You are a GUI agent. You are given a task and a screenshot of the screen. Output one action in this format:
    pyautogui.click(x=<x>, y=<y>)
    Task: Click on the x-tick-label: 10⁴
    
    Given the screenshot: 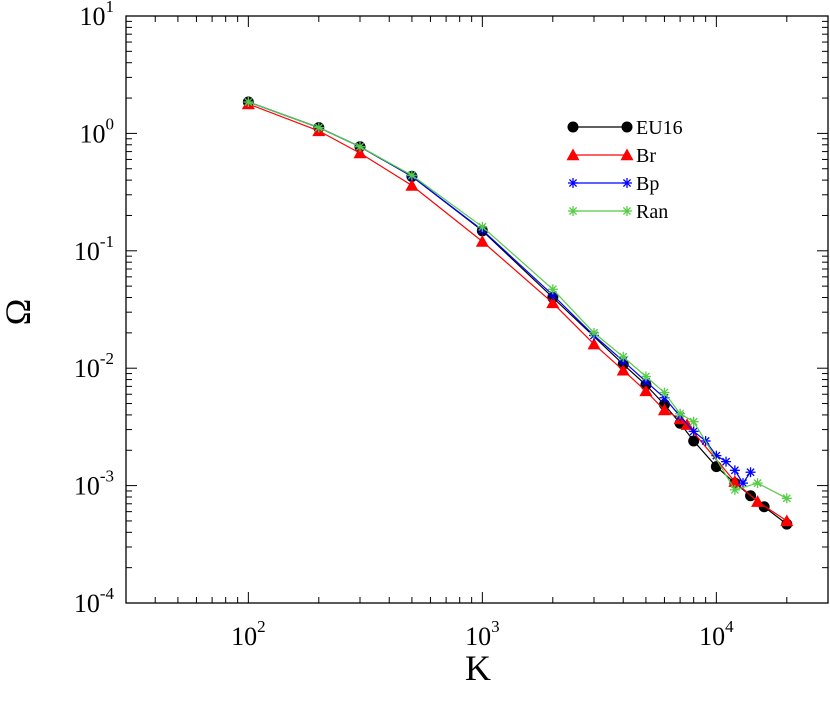 What is the action you would take?
    pyautogui.click(x=716, y=634)
    